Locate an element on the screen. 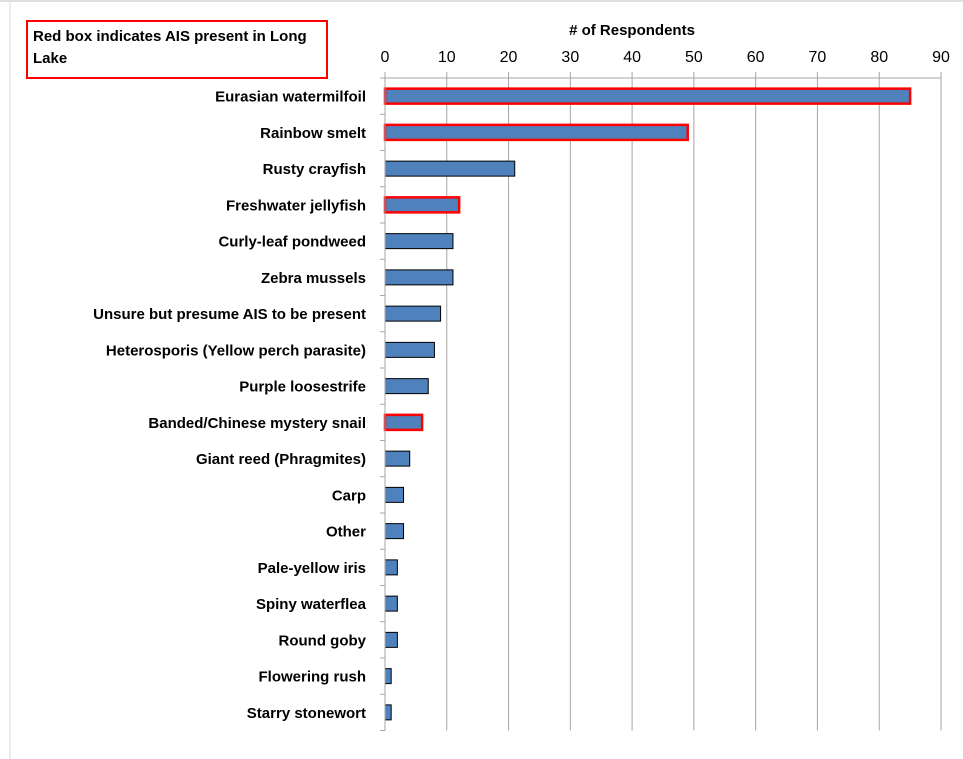 The image size is (963, 759). category-label: Purple loosestrife is located at coordinates (302, 387).